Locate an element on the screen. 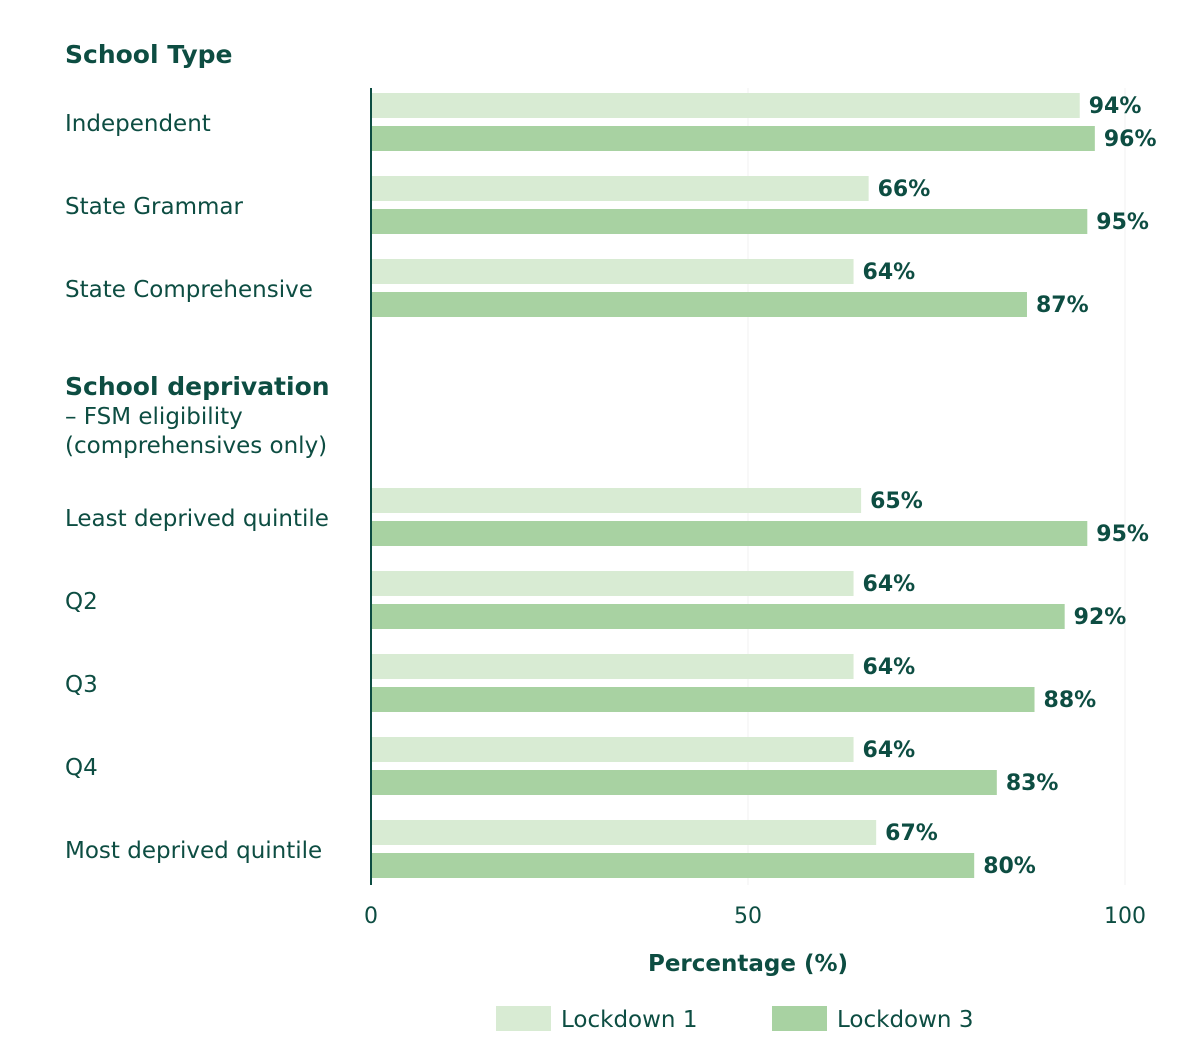 Image resolution: width=1191 pixels, height=1053 pixels. category-label: State Grammar is located at coordinates (154, 207).